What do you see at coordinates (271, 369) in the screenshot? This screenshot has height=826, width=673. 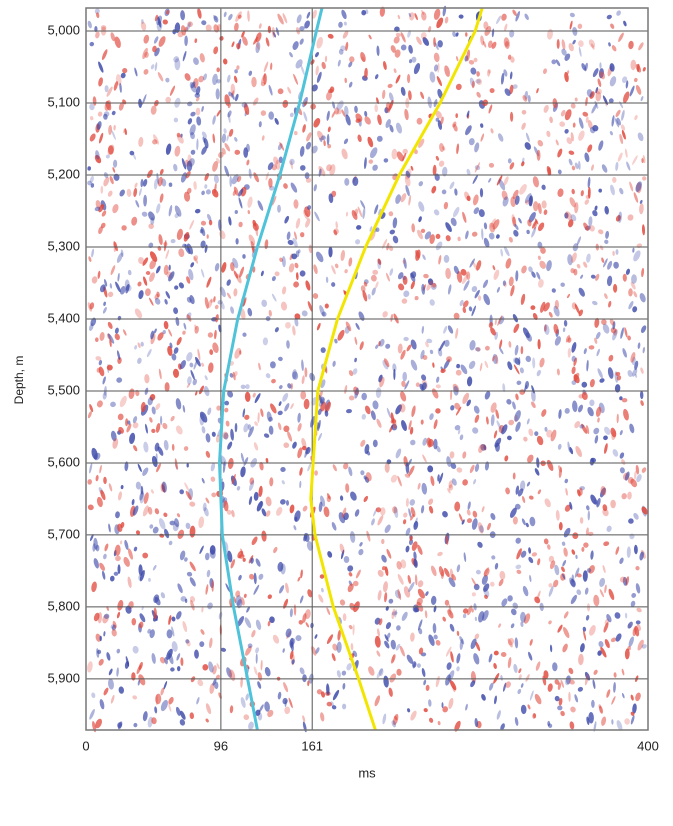 I see `trace-line` at bounding box center [271, 369].